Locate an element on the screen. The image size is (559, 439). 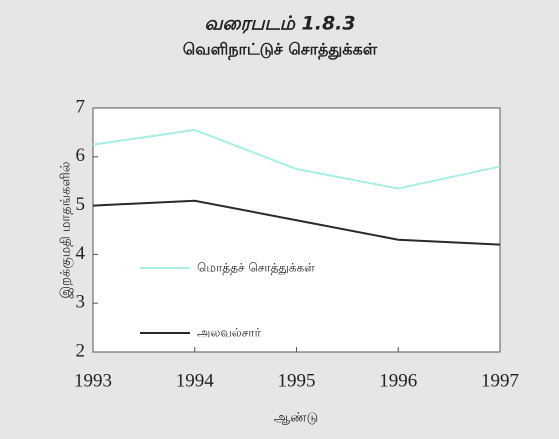
y-tick-label: 2 is located at coordinates (81, 350).